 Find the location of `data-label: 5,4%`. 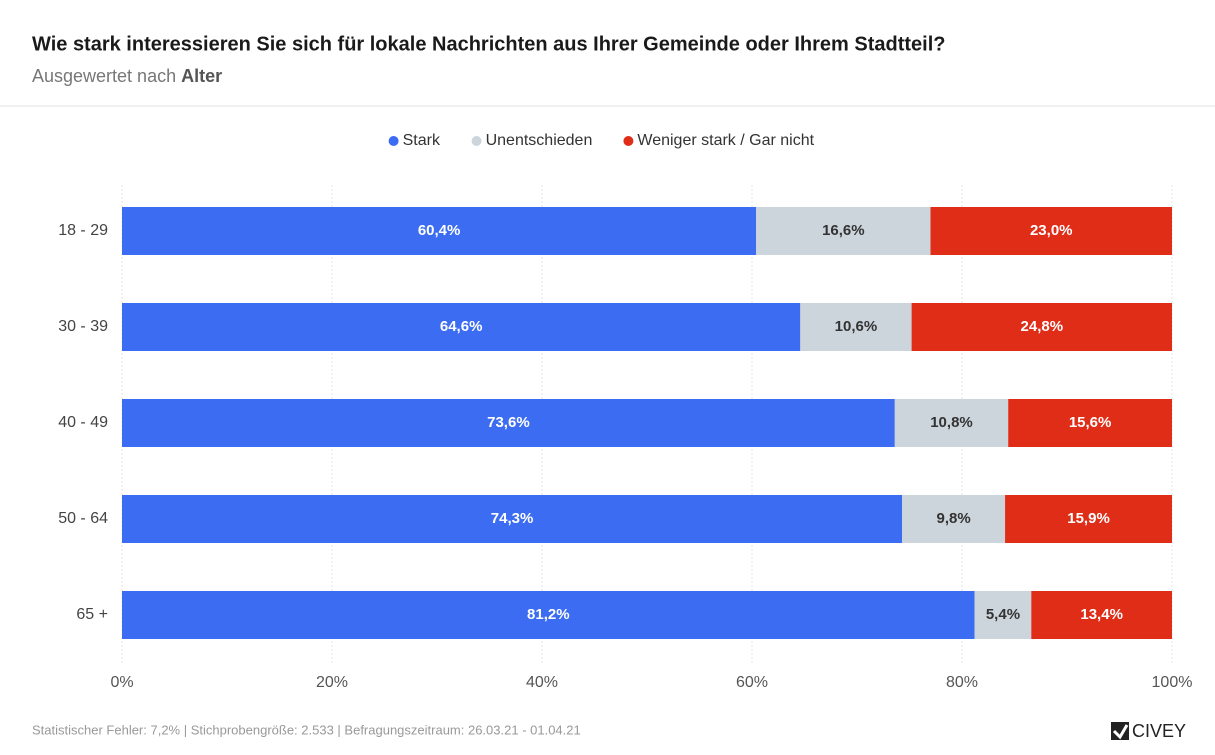

data-label: 5,4% is located at coordinates (1003, 614).